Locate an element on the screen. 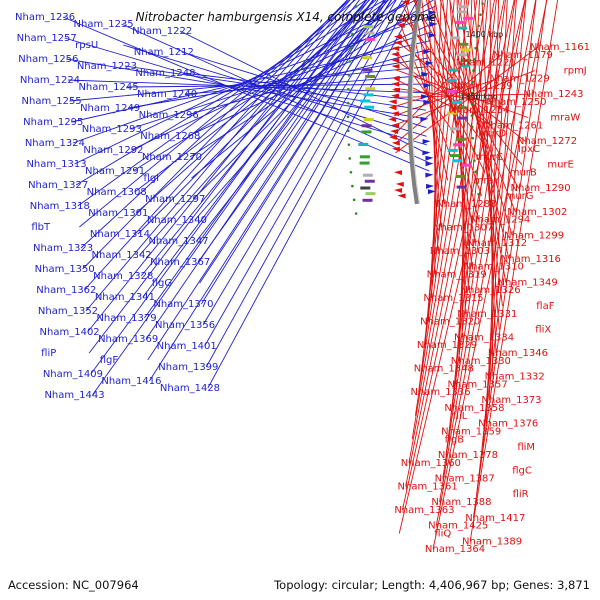  right-gene-label: Nham_1330 is located at coordinates (481, 361).